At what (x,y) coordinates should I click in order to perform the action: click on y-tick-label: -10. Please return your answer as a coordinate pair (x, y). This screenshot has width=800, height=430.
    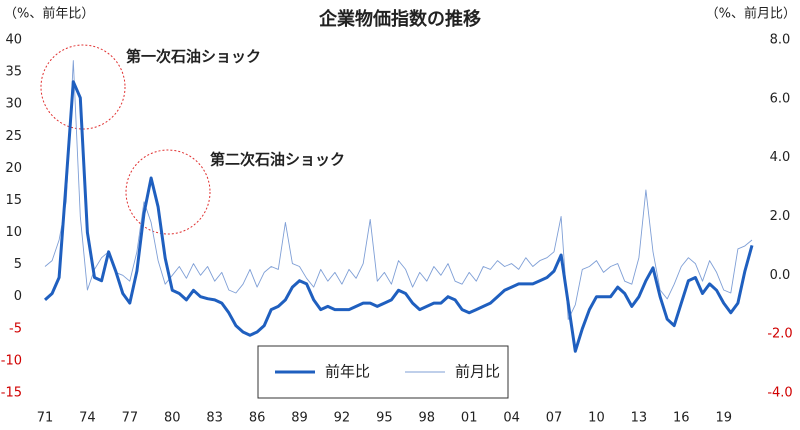
    Looking at the image, I should click on (11, 360).